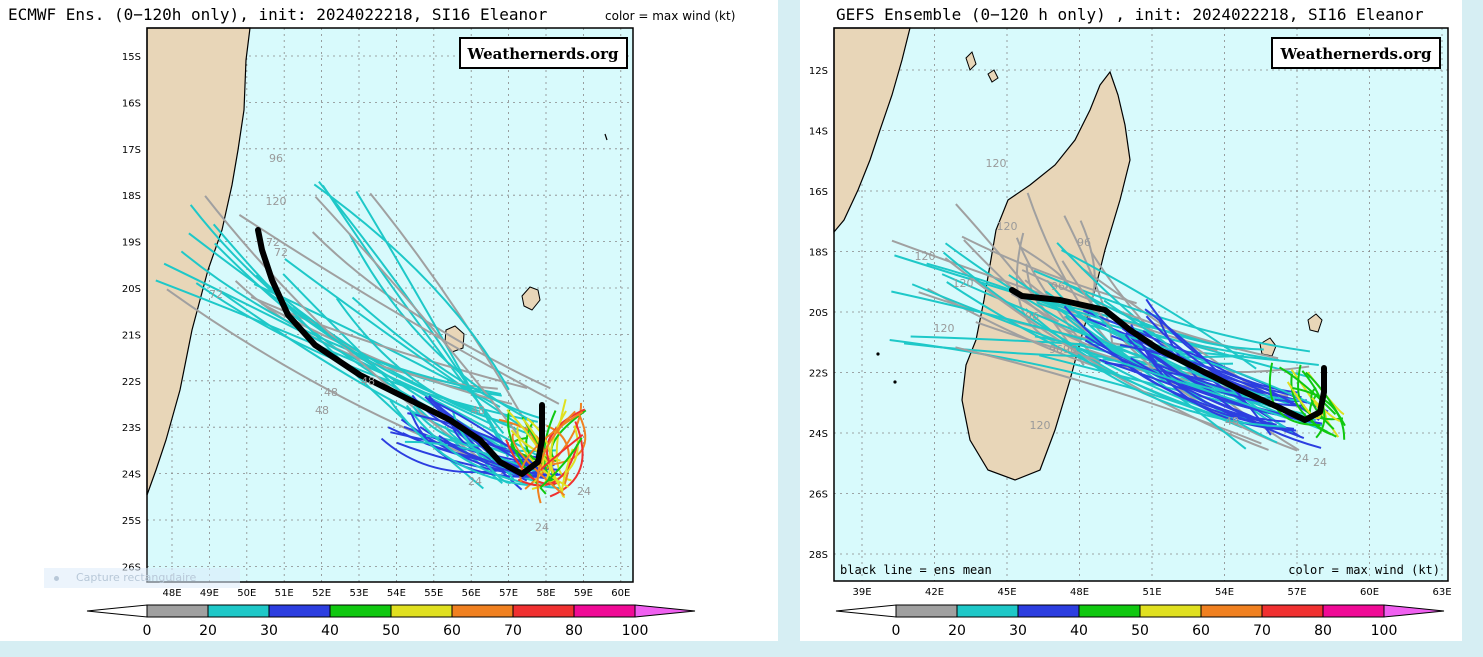 This screenshot has height=657, width=1483. Describe the element at coordinates (131, 475) in the screenshot. I see `lat-tick-label: 24S` at that location.